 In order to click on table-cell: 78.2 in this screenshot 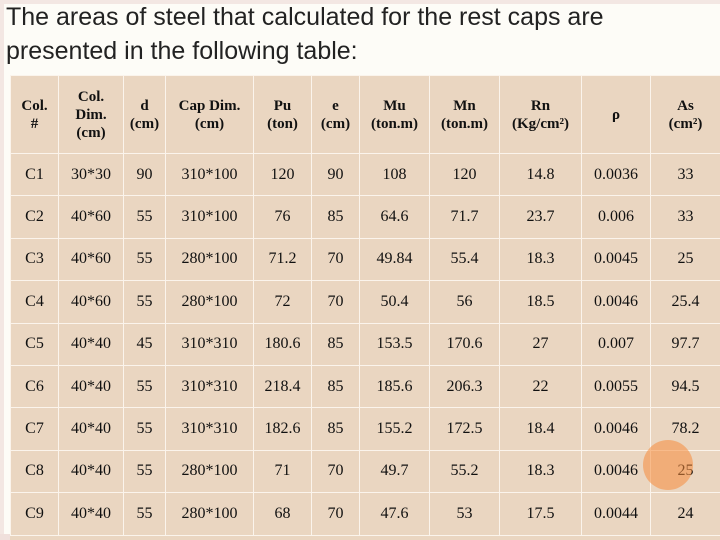, I will do `click(685, 429)`.